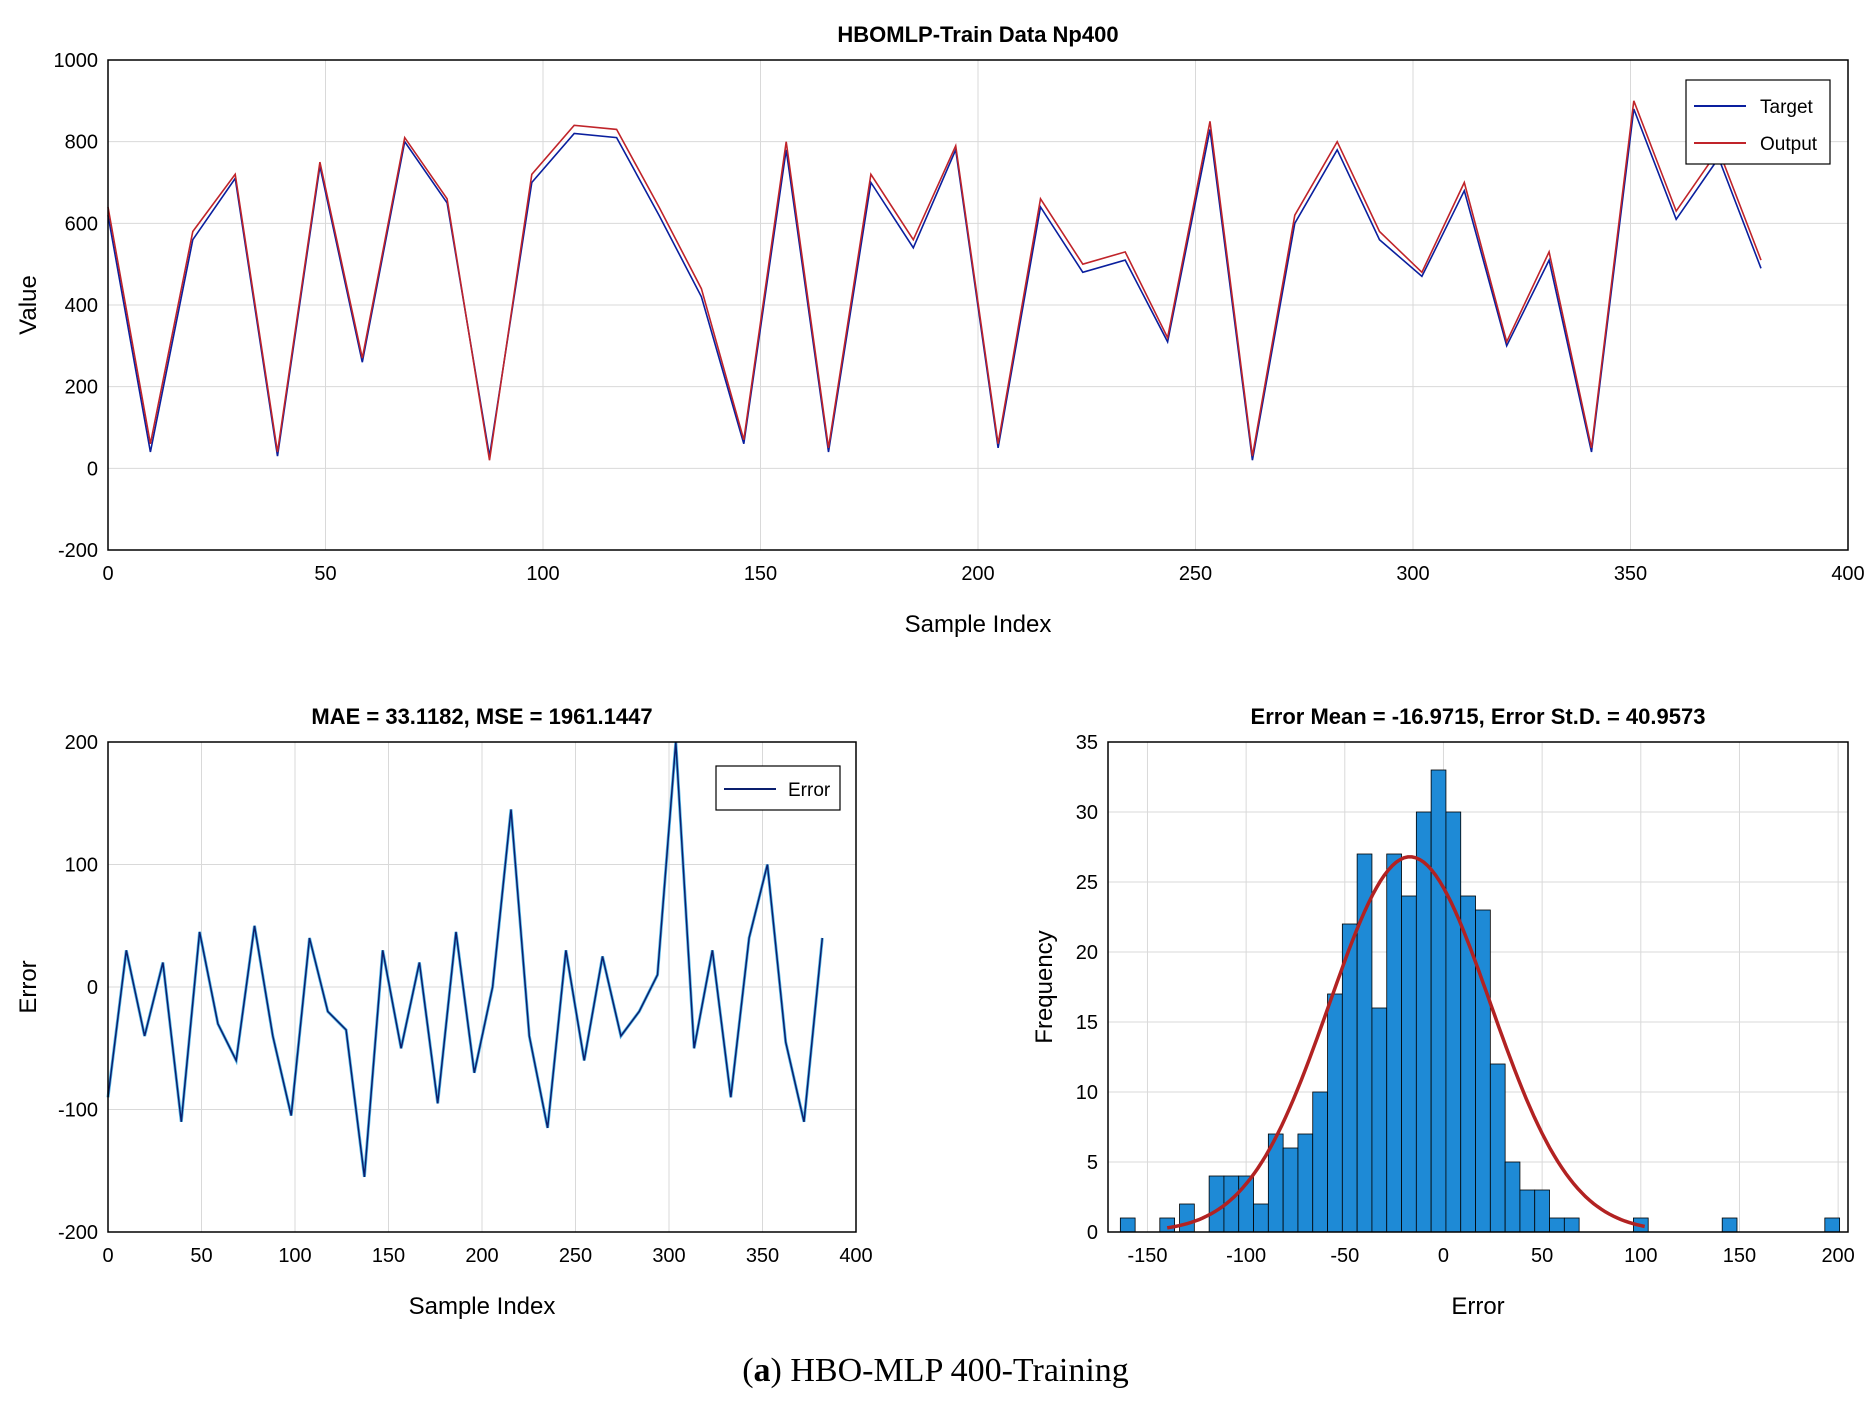  I want to click on hist-y-tick-label: 0, so click(1092, 1233).